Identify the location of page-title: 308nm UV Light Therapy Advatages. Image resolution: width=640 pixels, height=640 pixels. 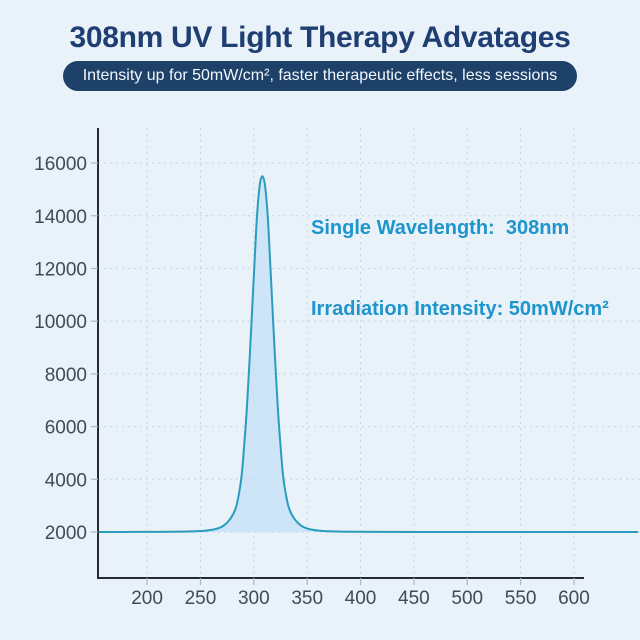
(320, 37).